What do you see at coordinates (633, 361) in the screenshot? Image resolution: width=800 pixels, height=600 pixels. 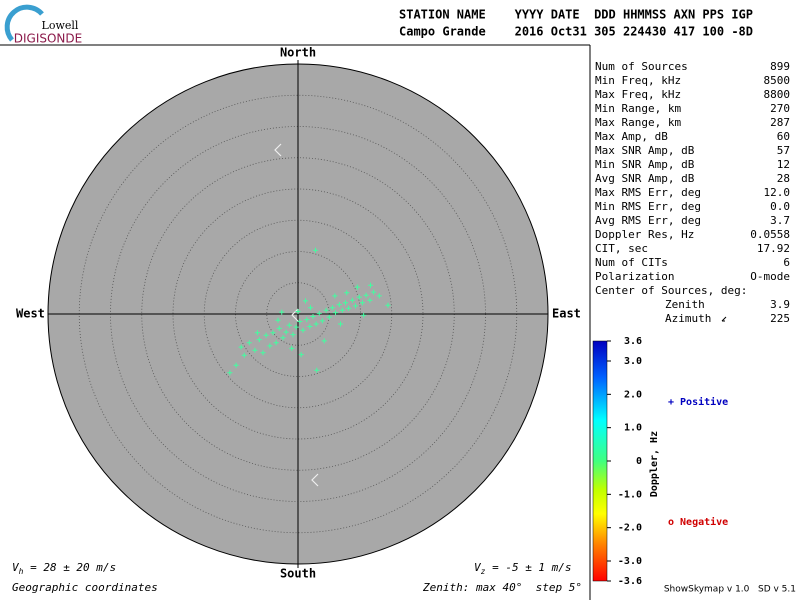 I see `colorbar-tick-label: 3.0` at bounding box center [633, 361].